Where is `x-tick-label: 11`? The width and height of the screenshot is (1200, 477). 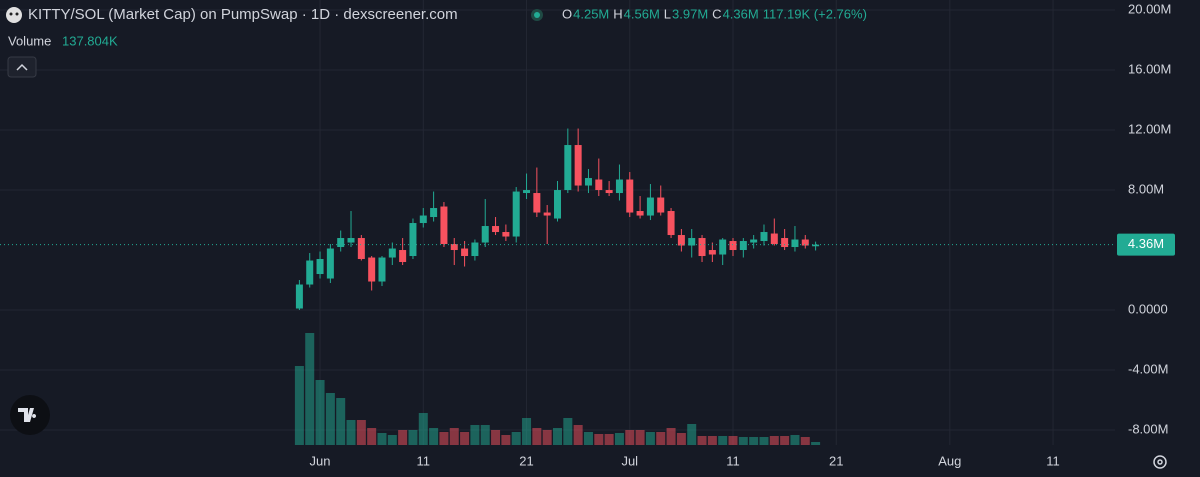 x-tick-label: 11 is located at coordinates (733, 460).